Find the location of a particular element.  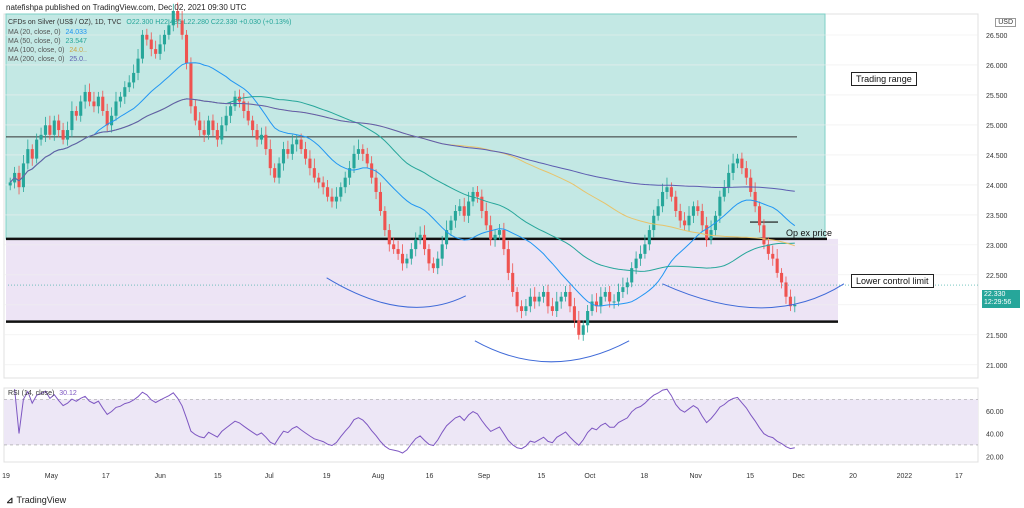

last-price-tag: 22.330 12:29:56 is located at coordinates (1001, 299).